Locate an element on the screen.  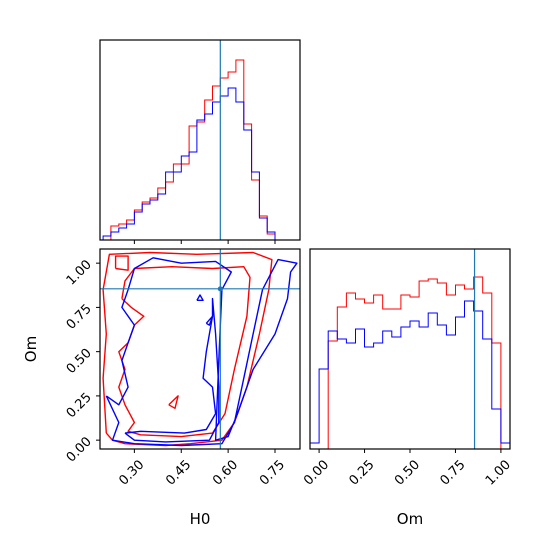
om-hist-tick-label: 1.00 is located at coordinates (498, 472).